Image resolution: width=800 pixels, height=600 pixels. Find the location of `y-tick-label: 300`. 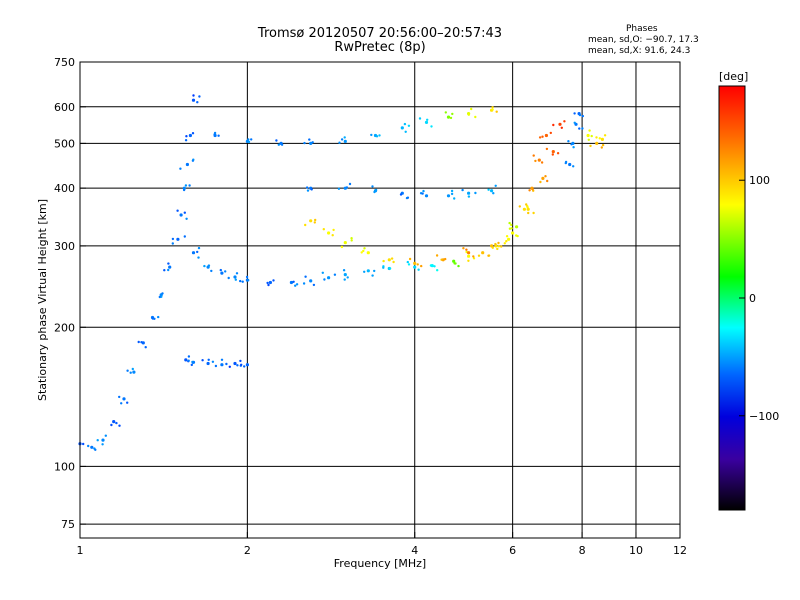

y-tick-label: 300 is located at coordinates (64, 246).